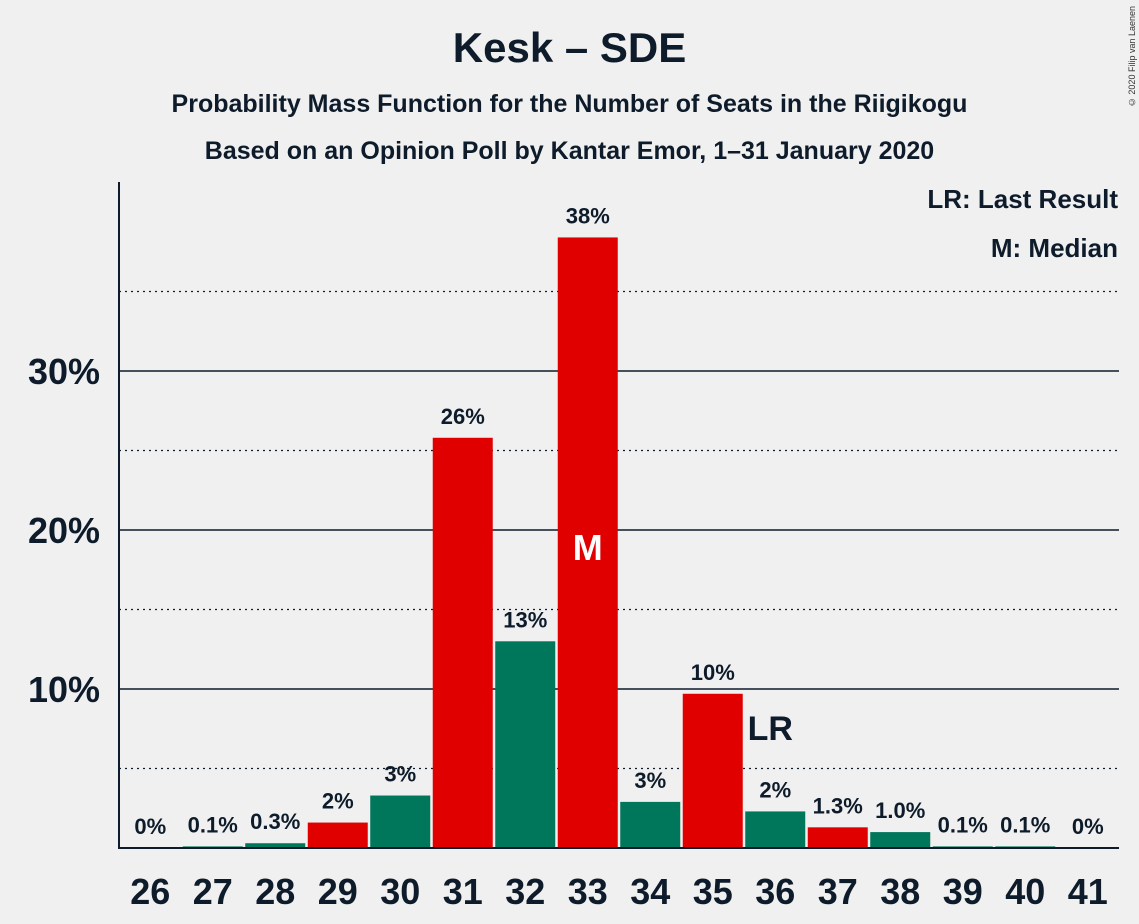  I want to click on x-tick-label: 32, so click(525, 891).